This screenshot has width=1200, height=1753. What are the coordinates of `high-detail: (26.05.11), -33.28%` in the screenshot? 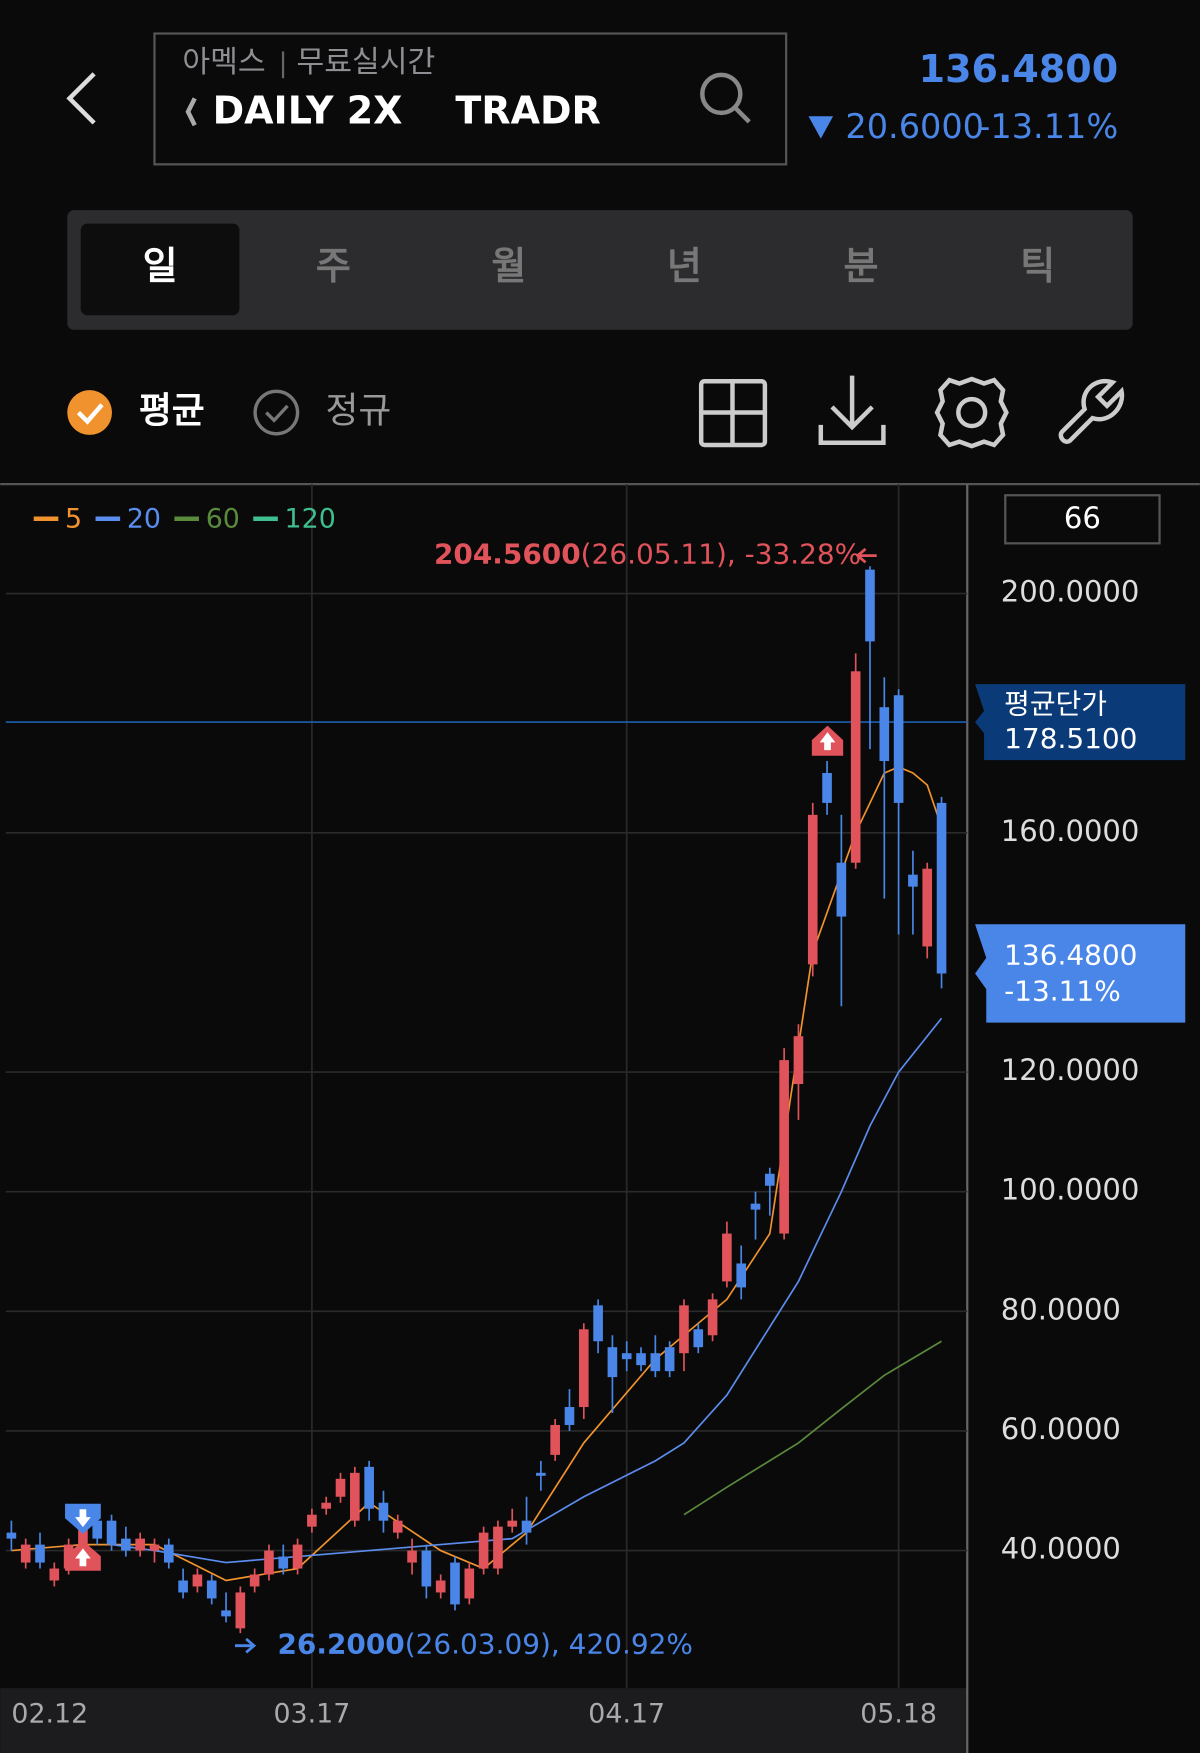 It's located at (721, 554).